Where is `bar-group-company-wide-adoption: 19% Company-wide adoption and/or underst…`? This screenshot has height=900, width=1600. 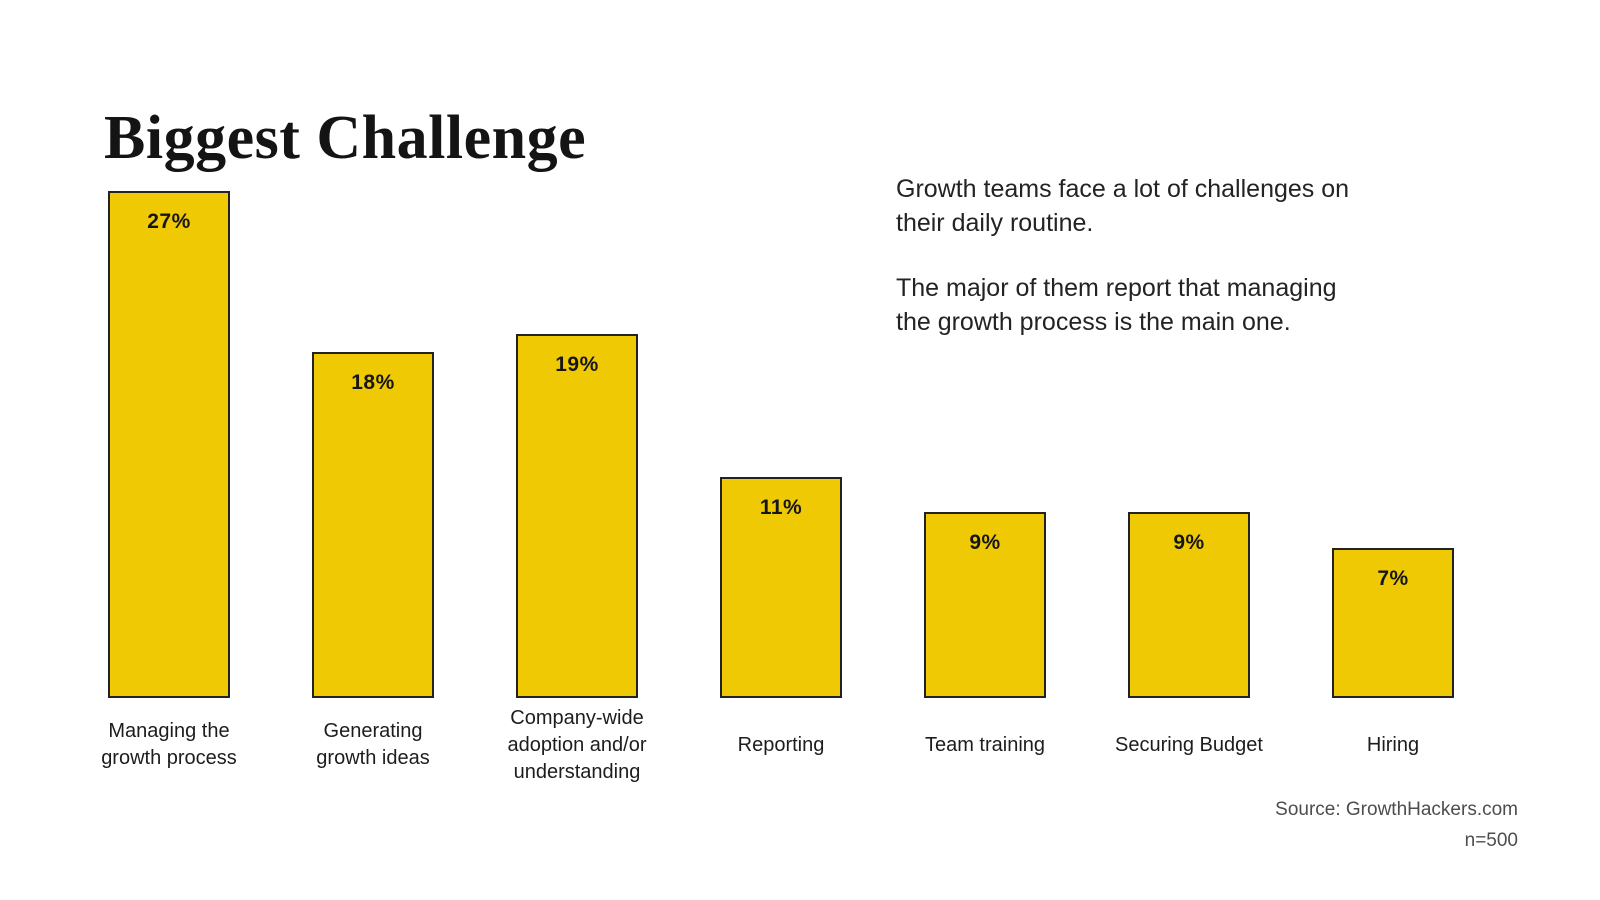
bar-group-company-wide-adoption: 19% Company-wide adoption and/or underst… is located at coordinates (577, 490).